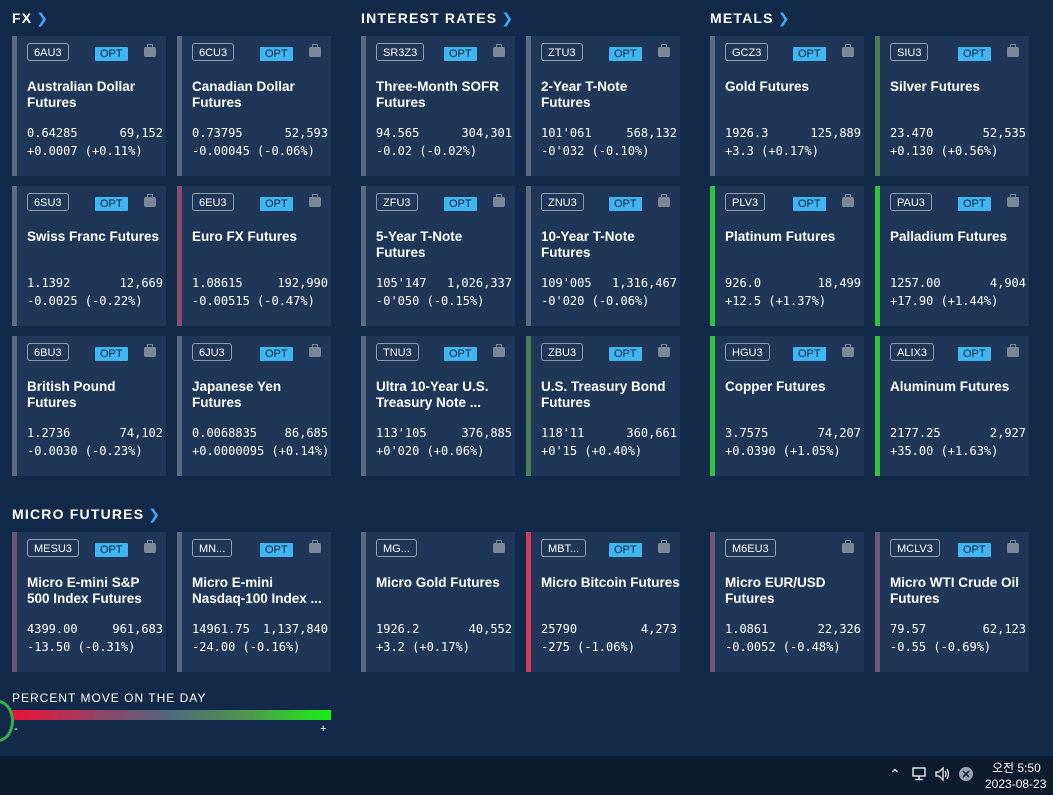 This screenshot has width=1053, height=795. I want to click on section-title-fx: FX ❯, so click(30, 18).